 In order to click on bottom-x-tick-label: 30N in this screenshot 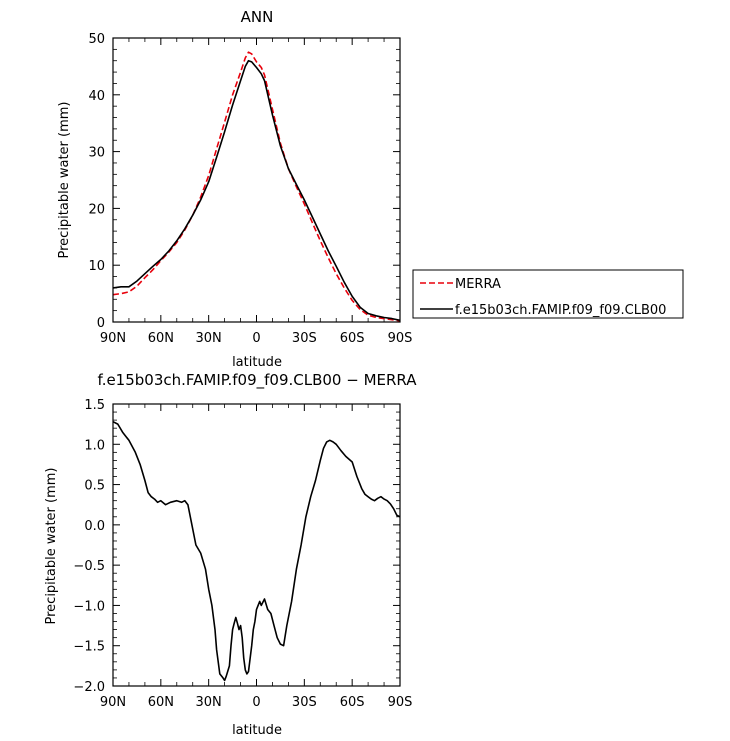, I will do `click(209, 702)`.